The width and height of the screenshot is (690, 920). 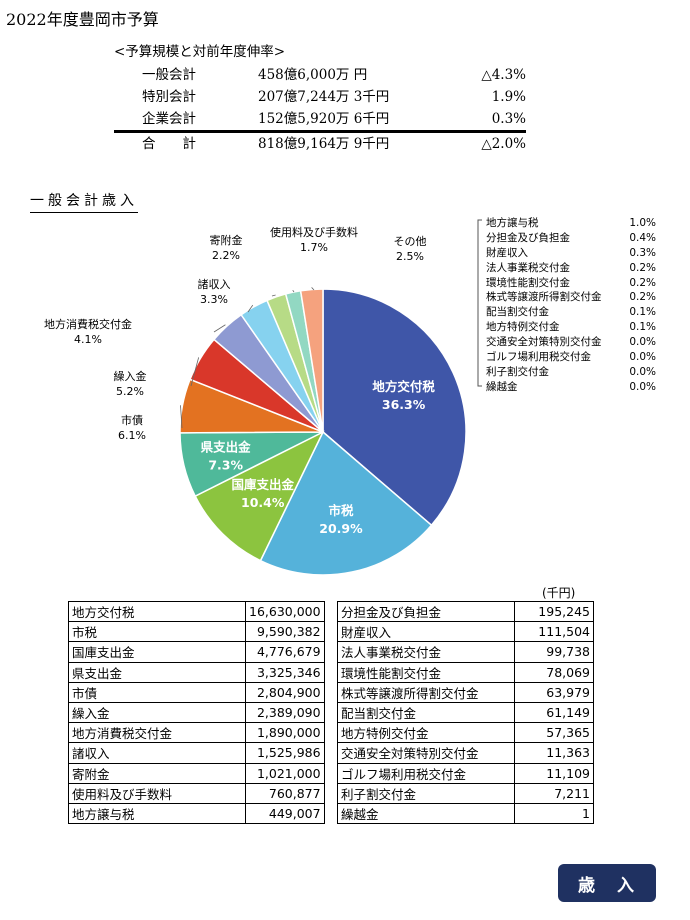 I want to click on table-cell-label: 市債, so click(x=157, y=692).